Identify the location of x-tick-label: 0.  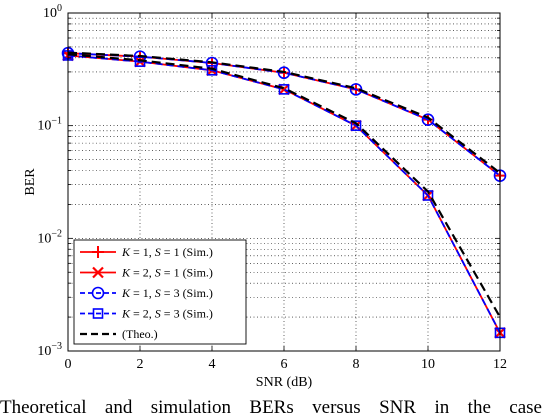
(68, 364).